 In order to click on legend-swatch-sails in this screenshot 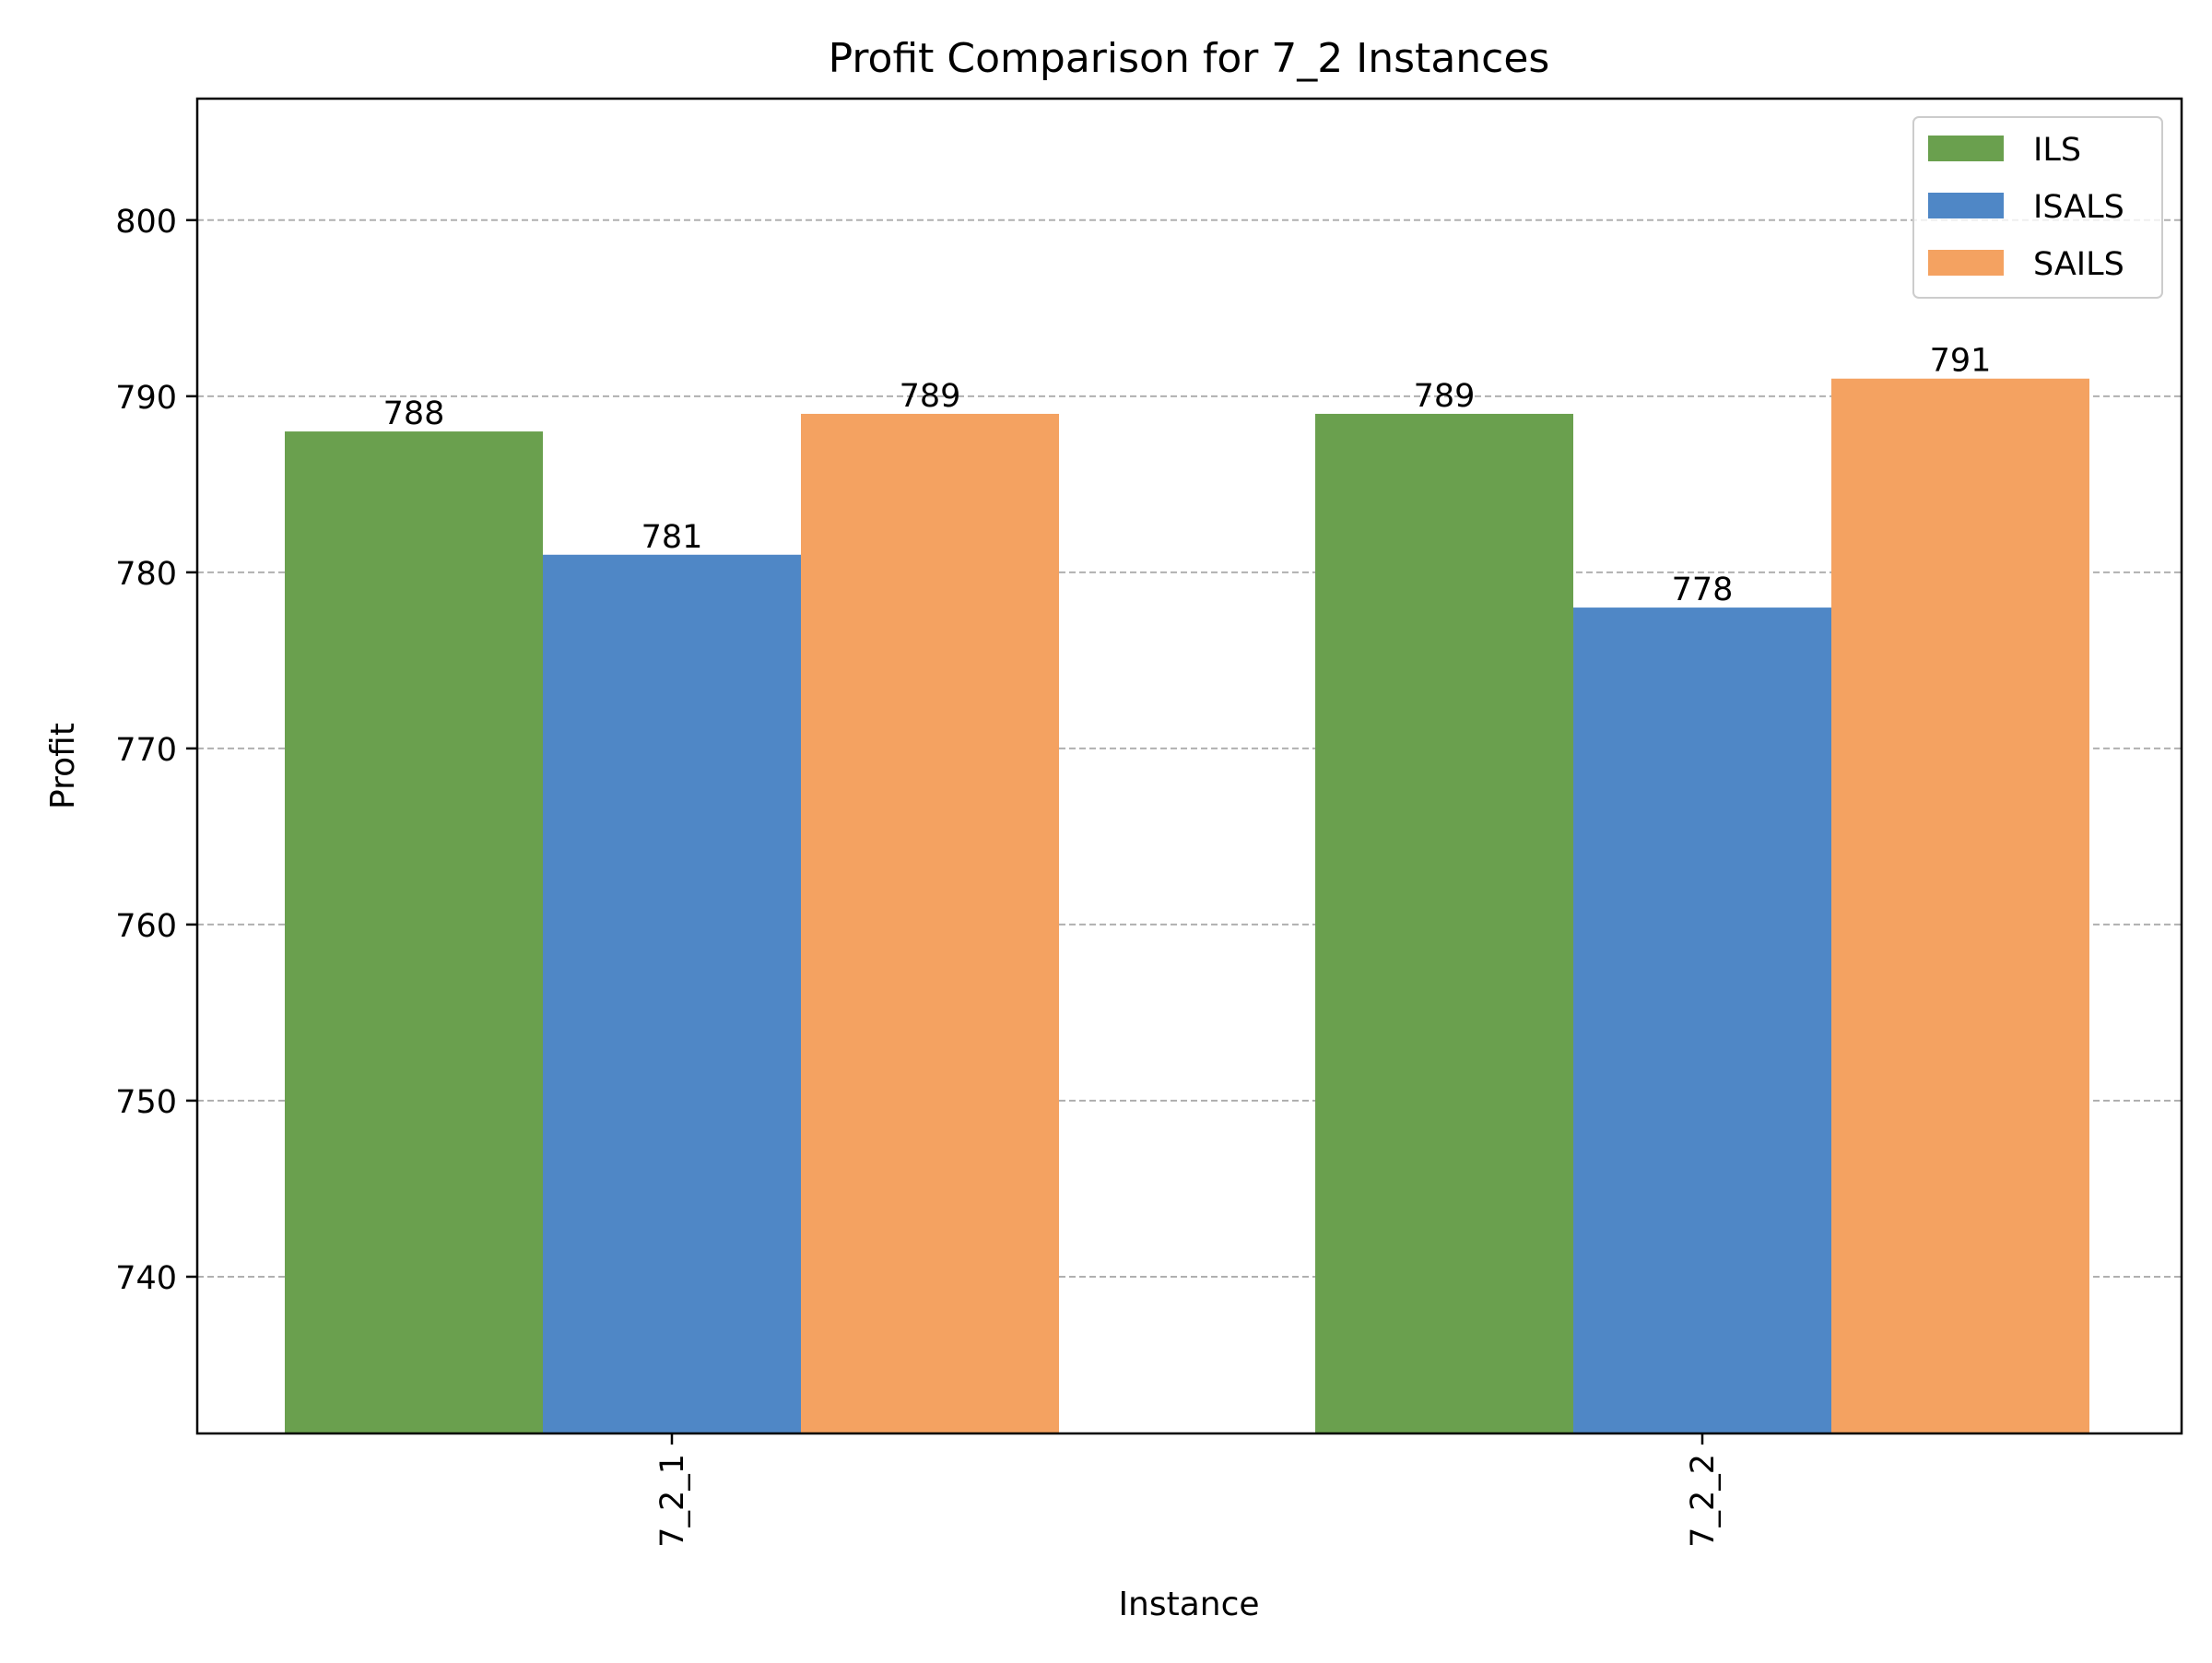, I will do `click(1966, 263)`.